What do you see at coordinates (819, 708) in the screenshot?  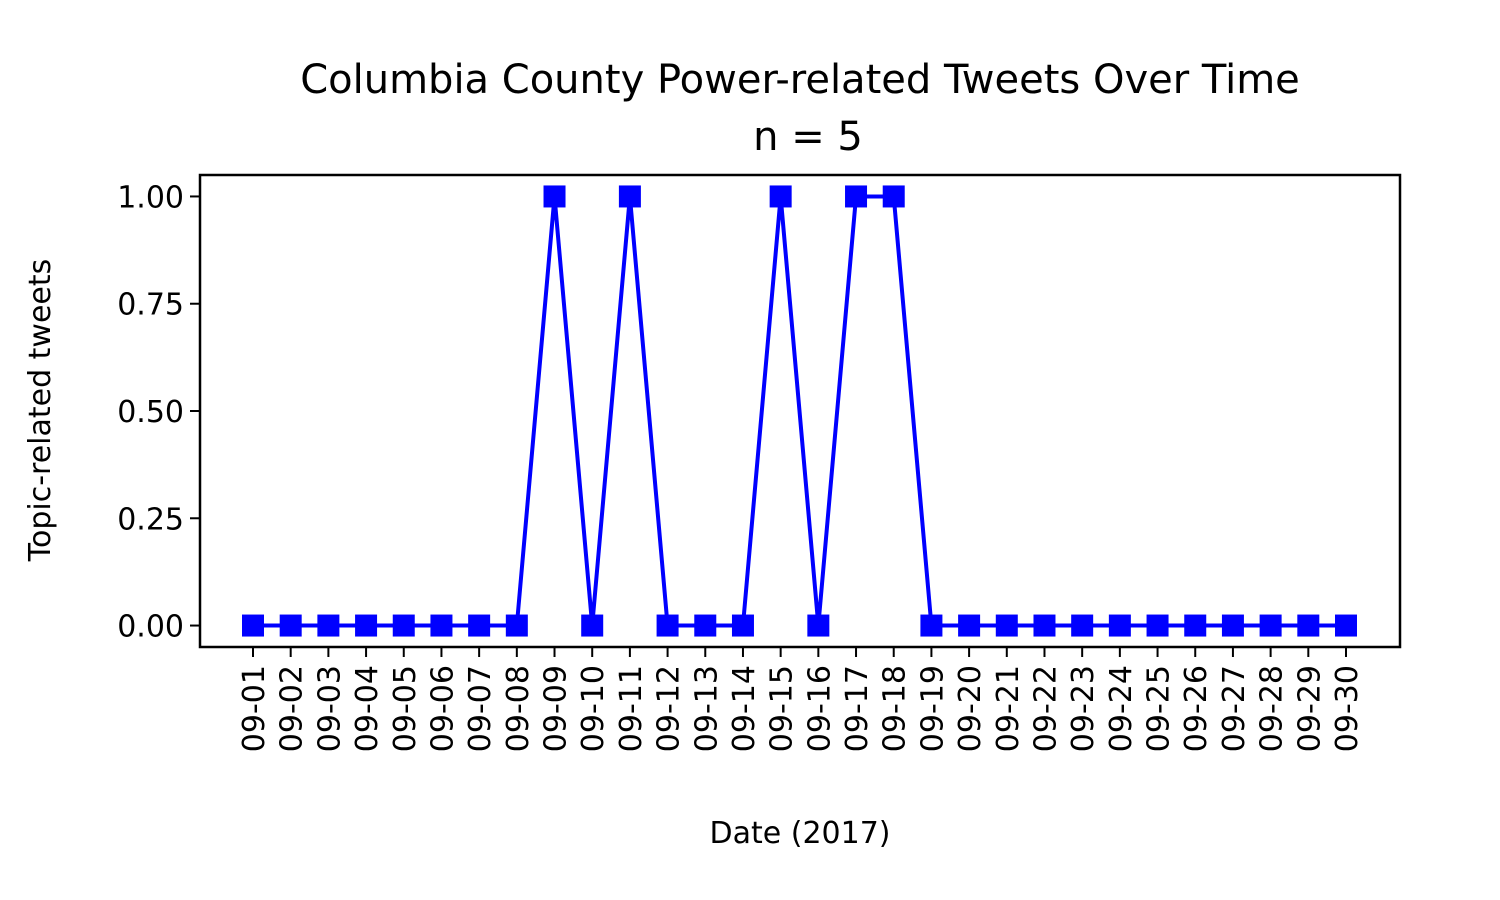 I see `x-tick-label: 09-16` at bounding box center [819, 708].